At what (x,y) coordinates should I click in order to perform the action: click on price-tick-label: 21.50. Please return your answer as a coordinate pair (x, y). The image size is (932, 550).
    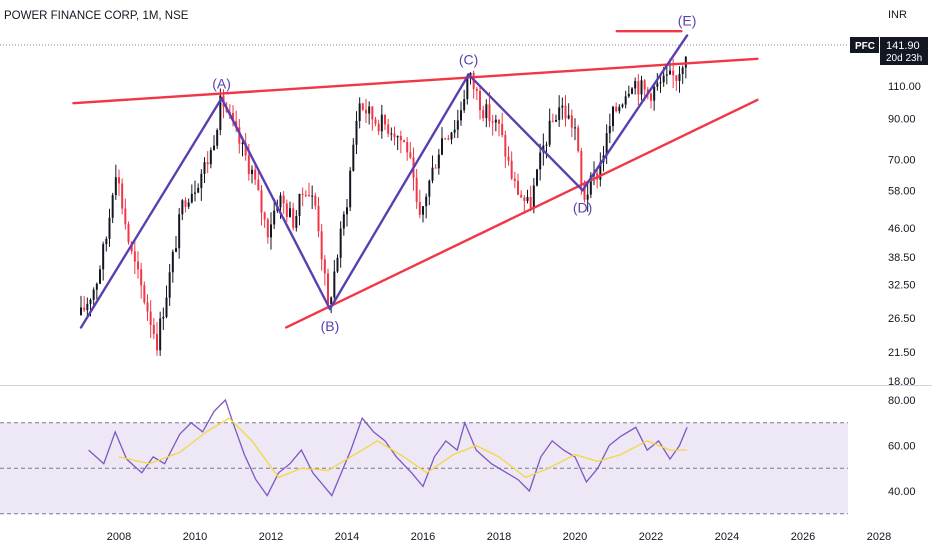
    Looking at the image, I should click on (902, 353).